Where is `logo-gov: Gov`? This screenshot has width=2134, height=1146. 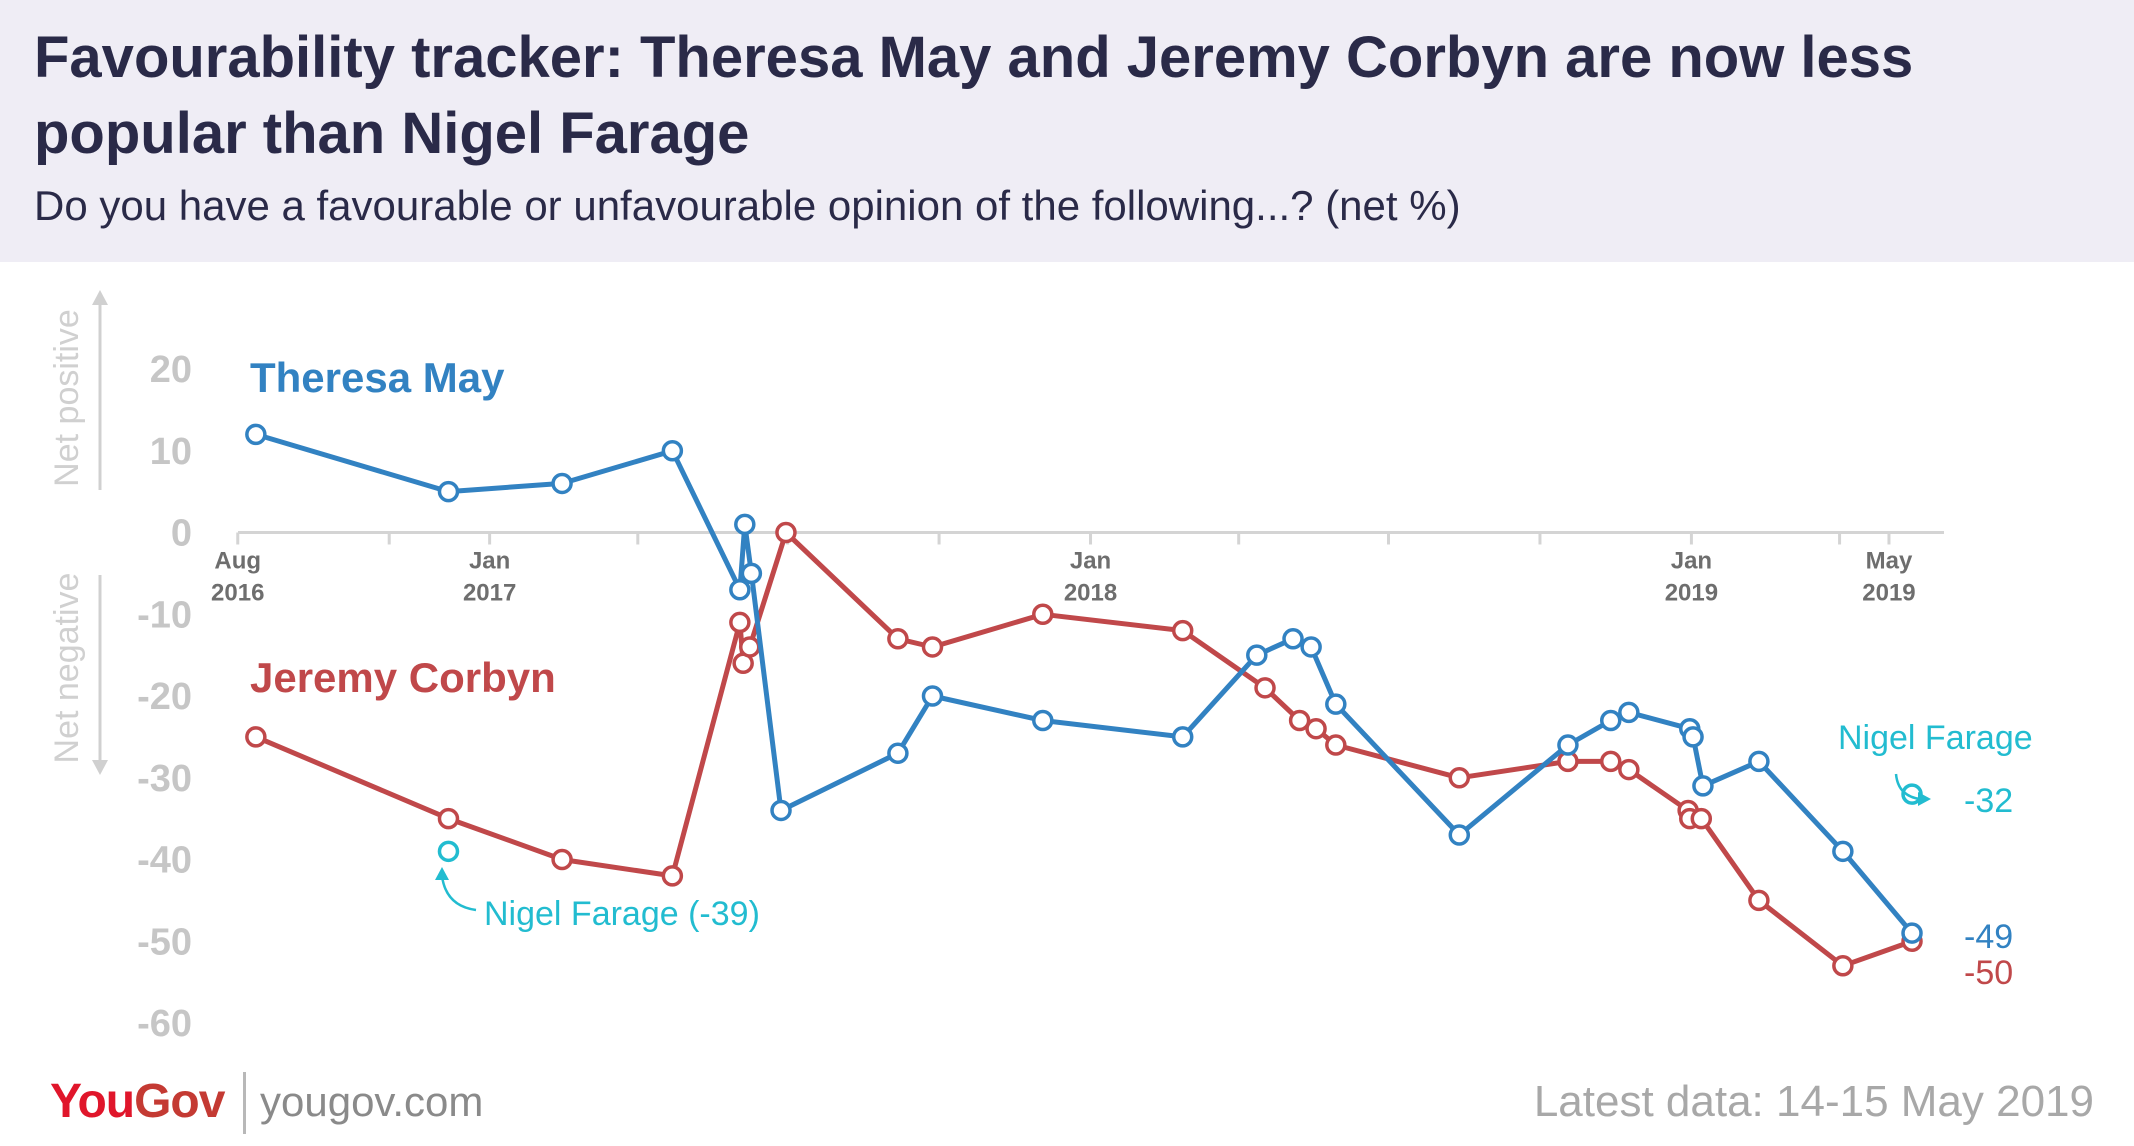 logo-gov: Gov is located at coordinates (179, 1101).